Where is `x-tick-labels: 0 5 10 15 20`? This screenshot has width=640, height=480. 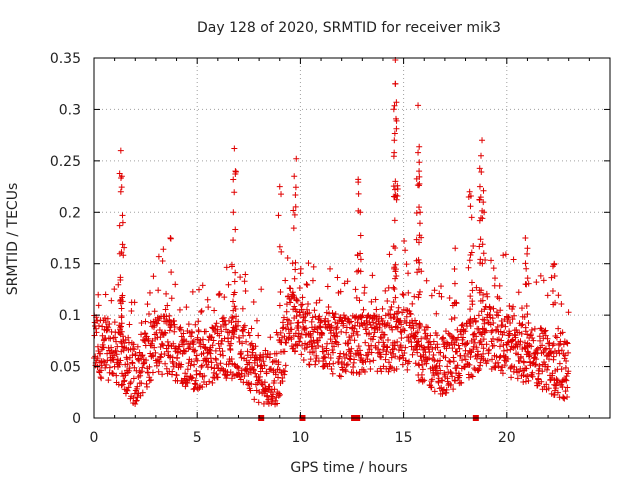 x-tick-labels: 0 5 10 15 20 is located at coordinates (303, 438).